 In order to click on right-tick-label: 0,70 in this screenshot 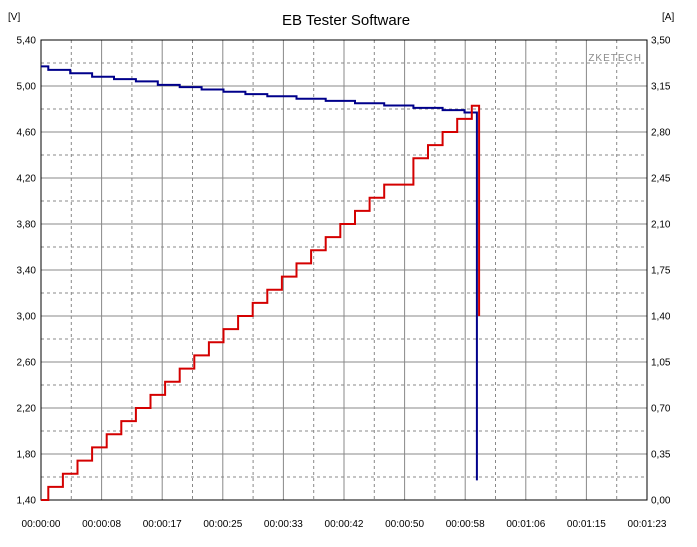, I will do `click(661, 409)`.